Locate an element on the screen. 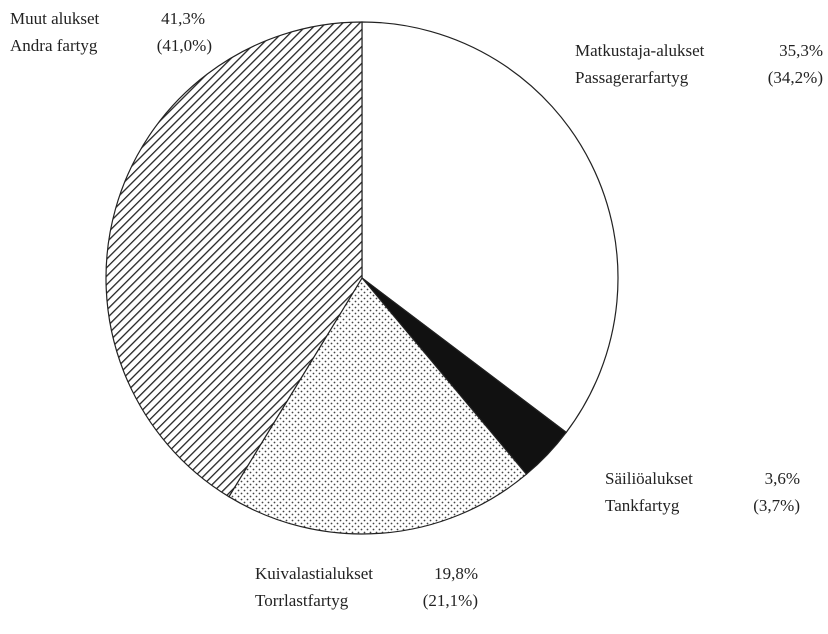  slice-label: Säiliöalukset is located at coordinates (649, 478).